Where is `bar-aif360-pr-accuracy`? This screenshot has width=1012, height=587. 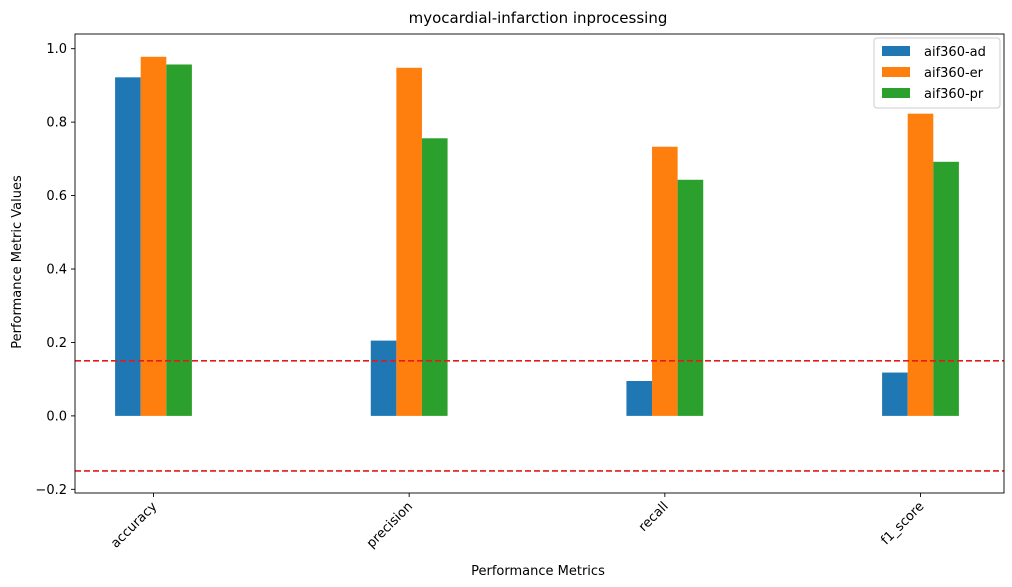
bar-aif360-pr-accuracy is located at coordinates (179, 240).